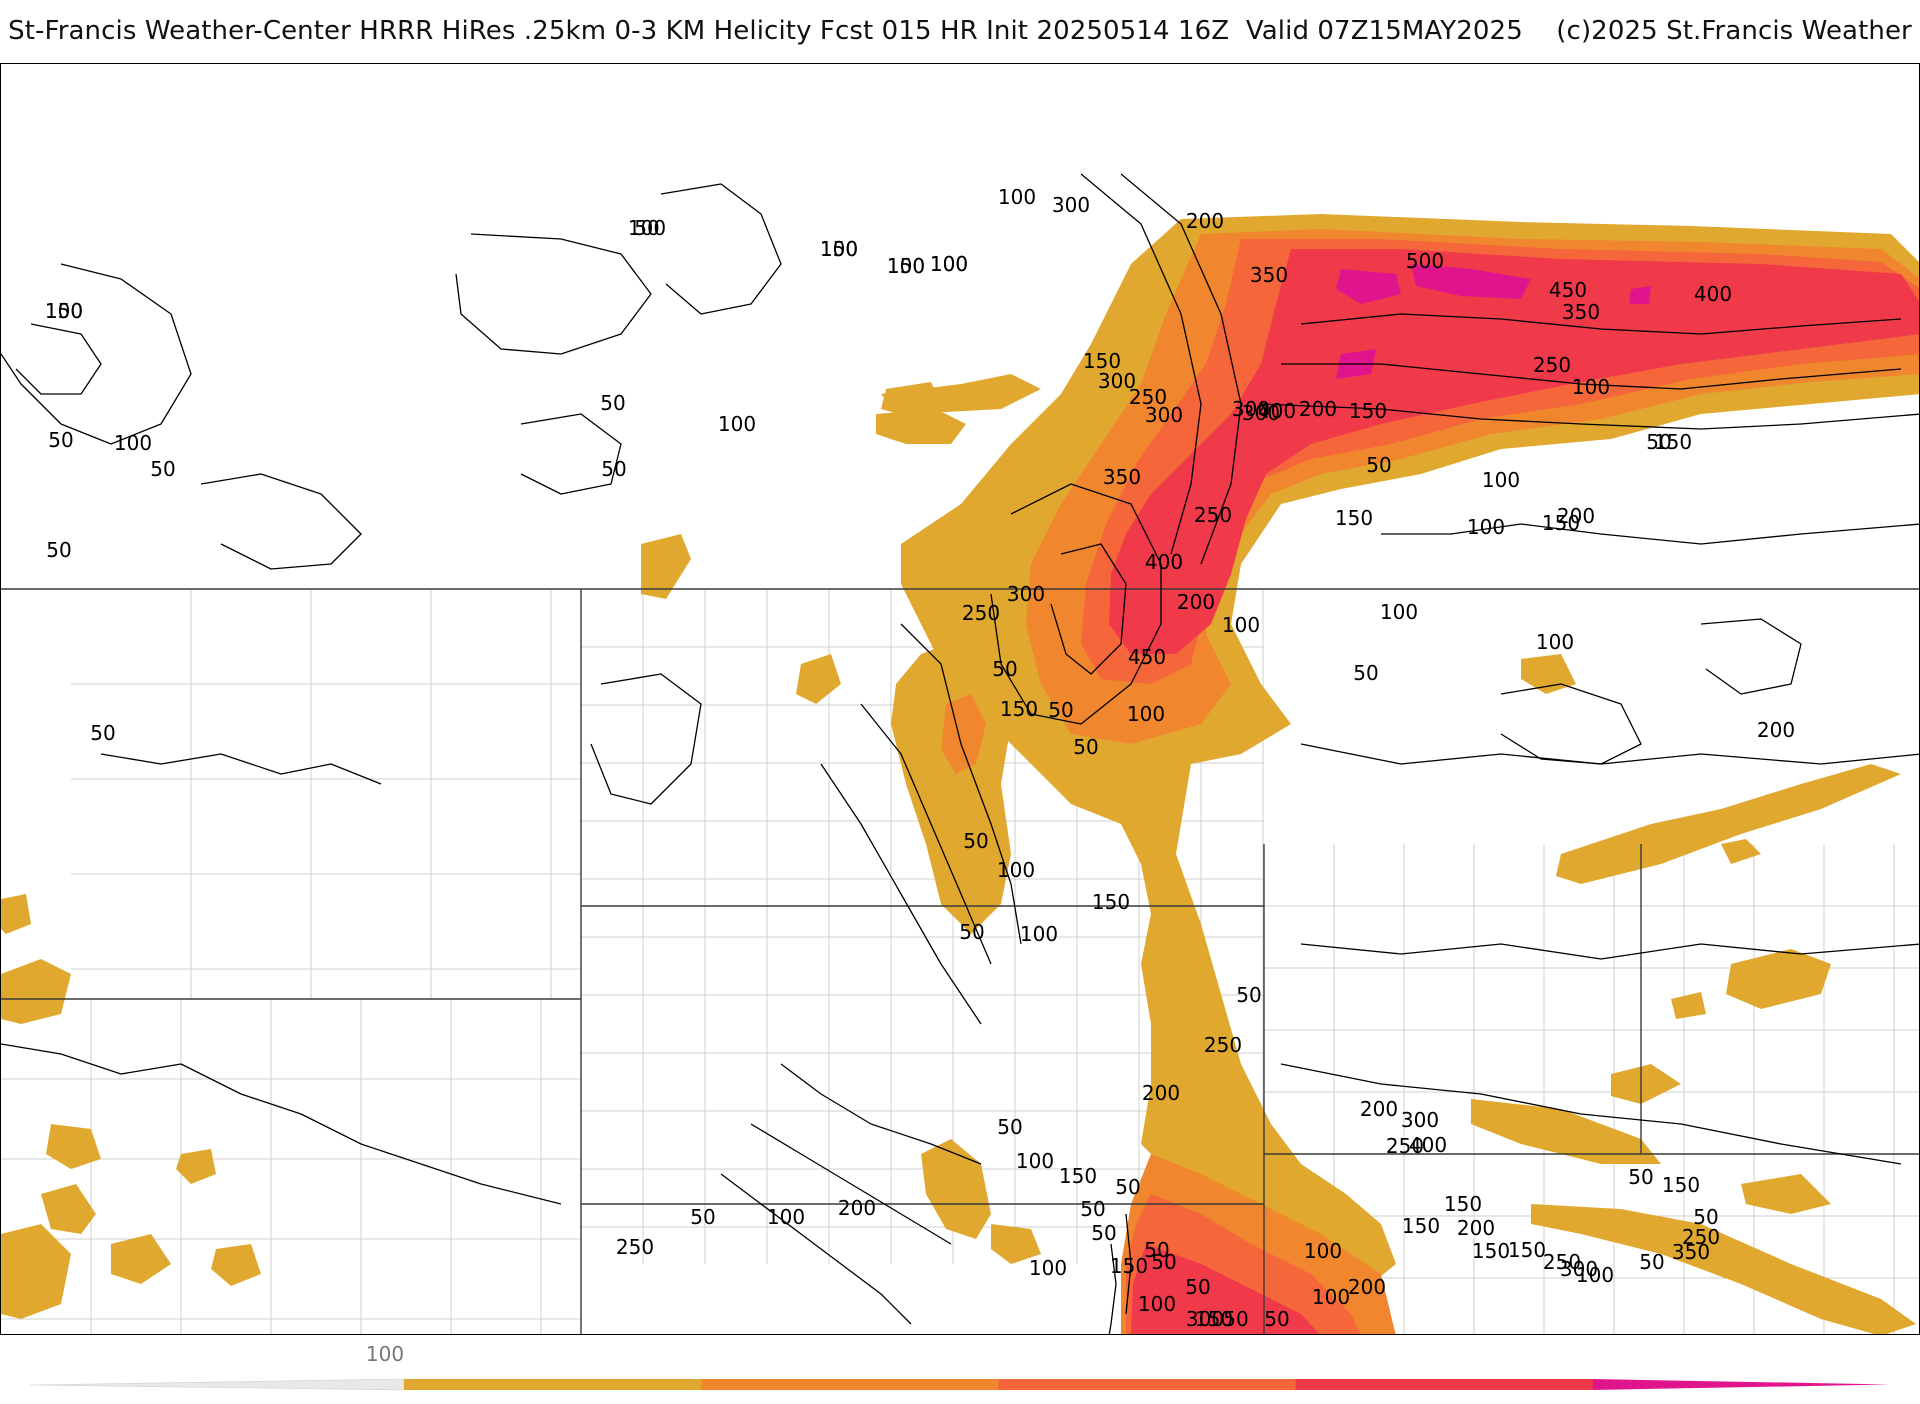 This screenshot has width=1920, height=1404. Describe the element at coordinates (385, 1354) in the screenshot. I see `legend-tick-label: 100` at that location.